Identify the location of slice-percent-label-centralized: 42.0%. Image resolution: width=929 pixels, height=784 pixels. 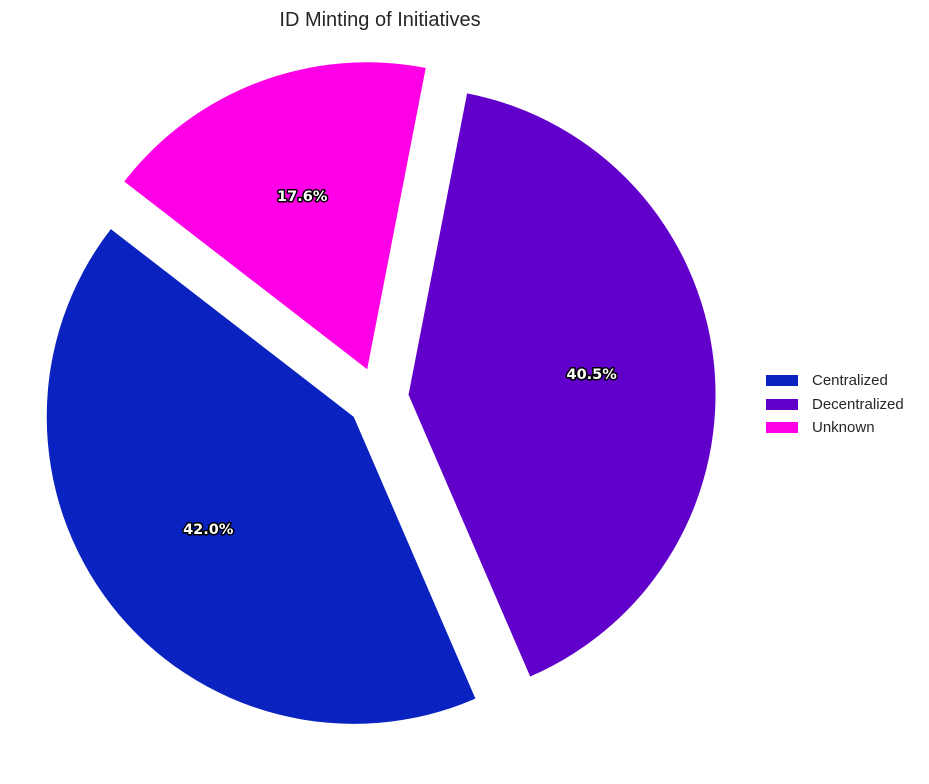
(208, 530).